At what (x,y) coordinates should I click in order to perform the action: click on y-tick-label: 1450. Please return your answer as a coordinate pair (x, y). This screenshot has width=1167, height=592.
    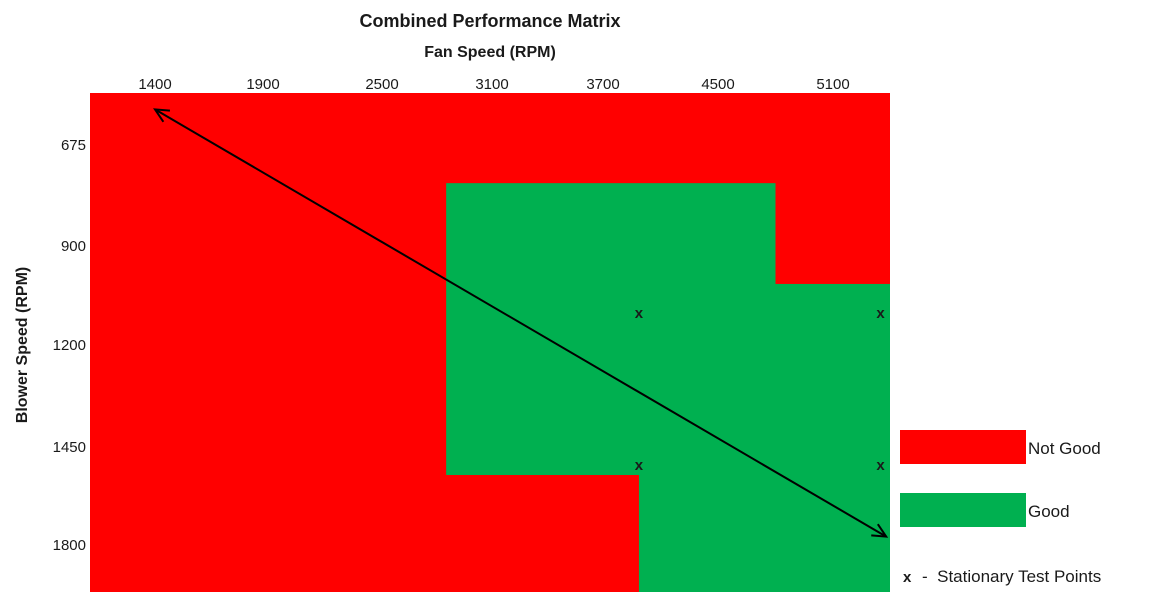
    Looking at the image, I should click on (69, 447).